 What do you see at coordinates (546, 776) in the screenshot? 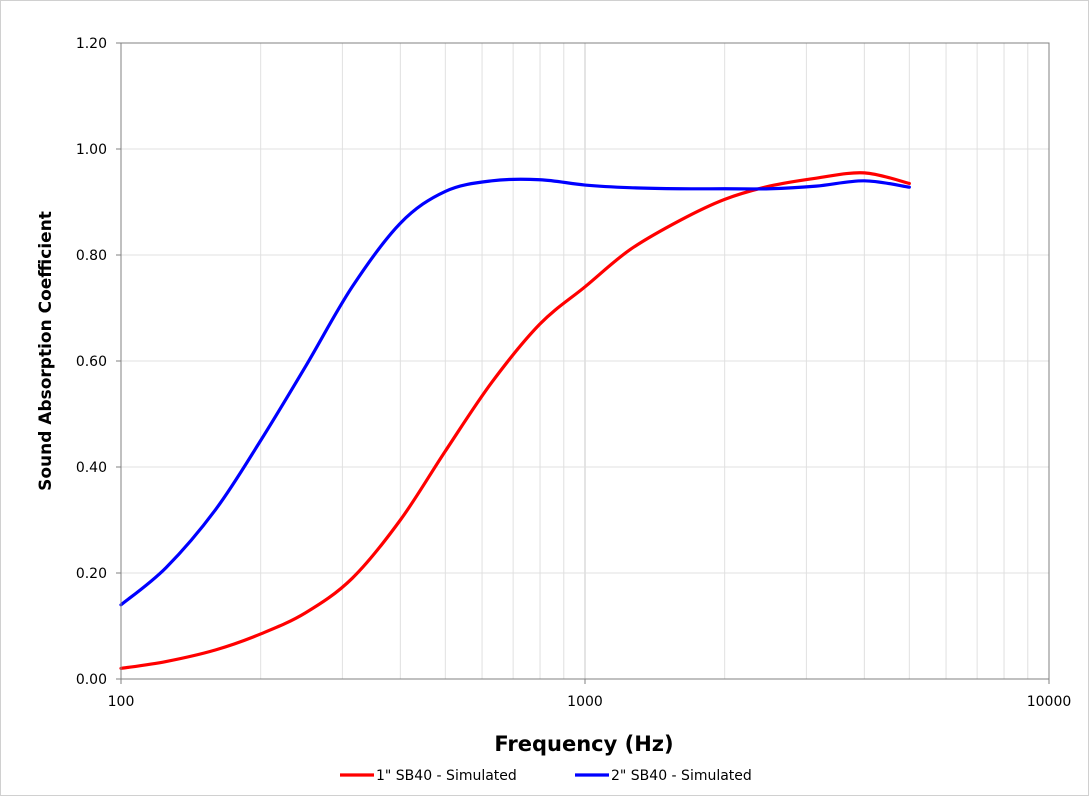
I see `legend: 1" SB40 - Simulated 2" SB40 - Simulated` at bounding box center [546, 776].